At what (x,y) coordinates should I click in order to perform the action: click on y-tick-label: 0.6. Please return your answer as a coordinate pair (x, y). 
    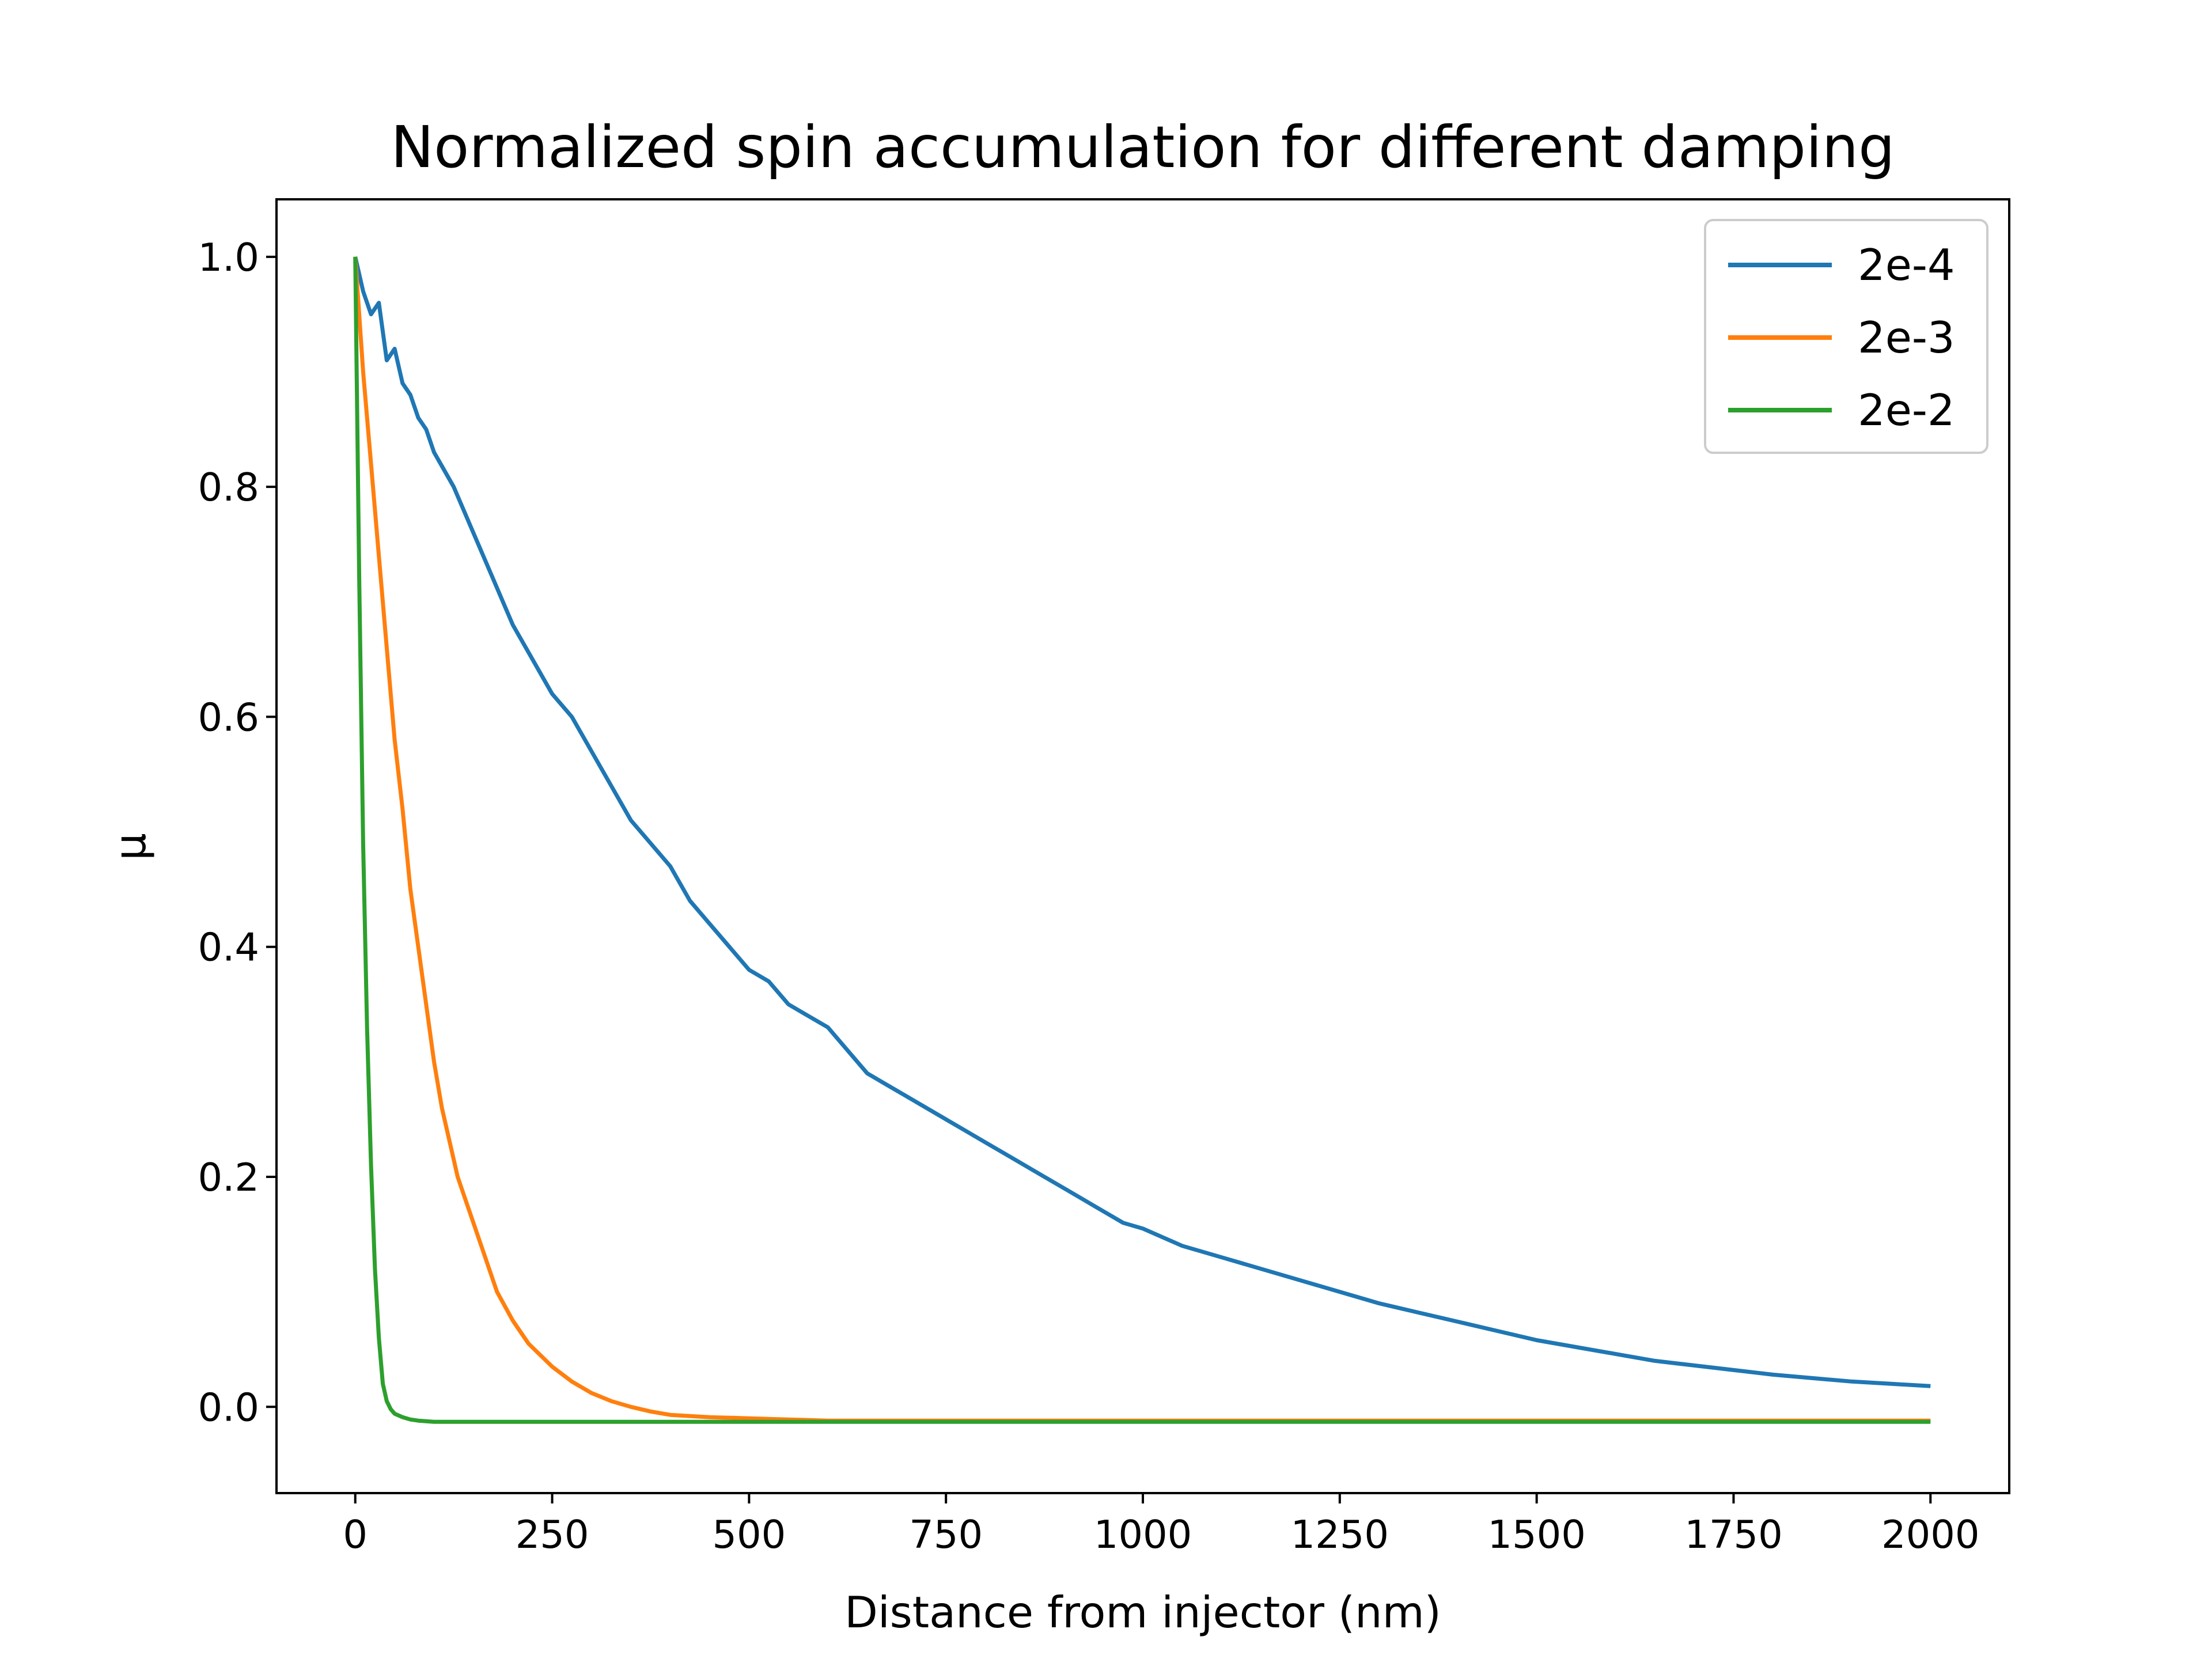
    Looking at the image, I should click on (228, 717).